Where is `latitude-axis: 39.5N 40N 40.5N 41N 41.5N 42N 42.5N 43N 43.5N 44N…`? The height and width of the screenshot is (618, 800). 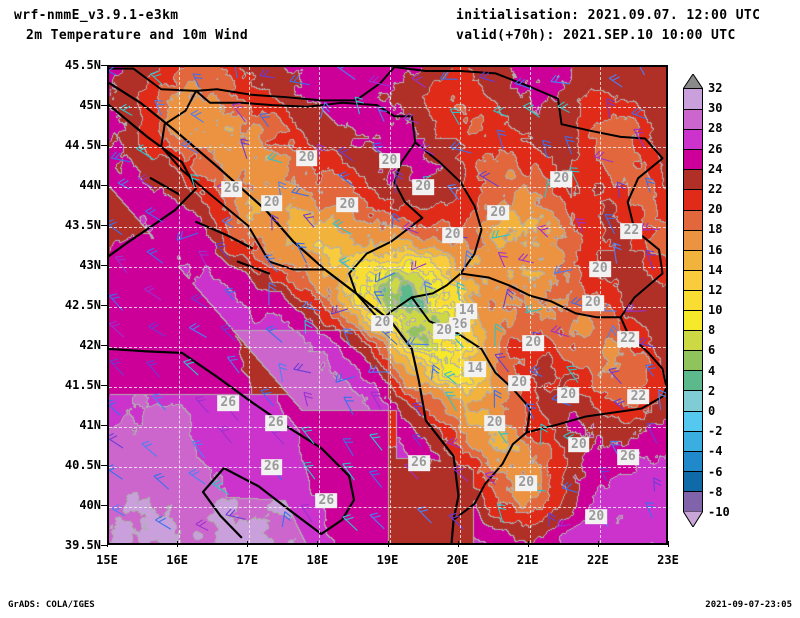 latitude-axis: 39.5N 40N 40.5N 41N 41.5N 42N 42.5N 43N 43.5N 44N… is located at coordinates (53, 305).